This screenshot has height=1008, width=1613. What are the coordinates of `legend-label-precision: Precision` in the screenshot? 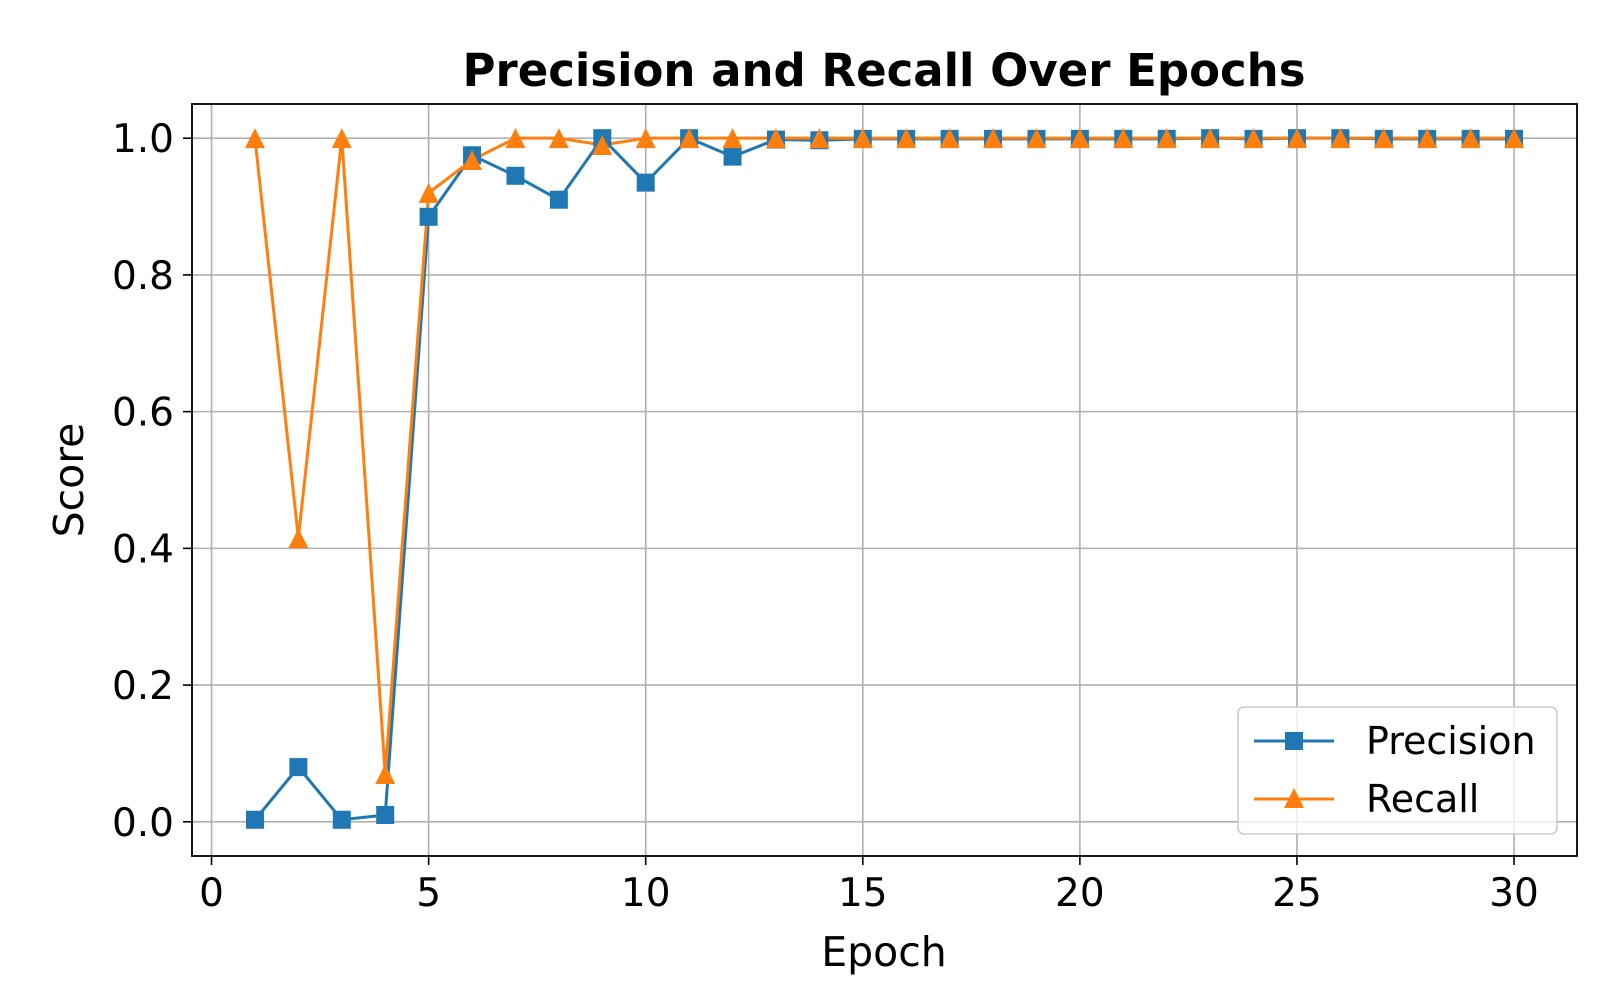 It's located at (1451, 741).